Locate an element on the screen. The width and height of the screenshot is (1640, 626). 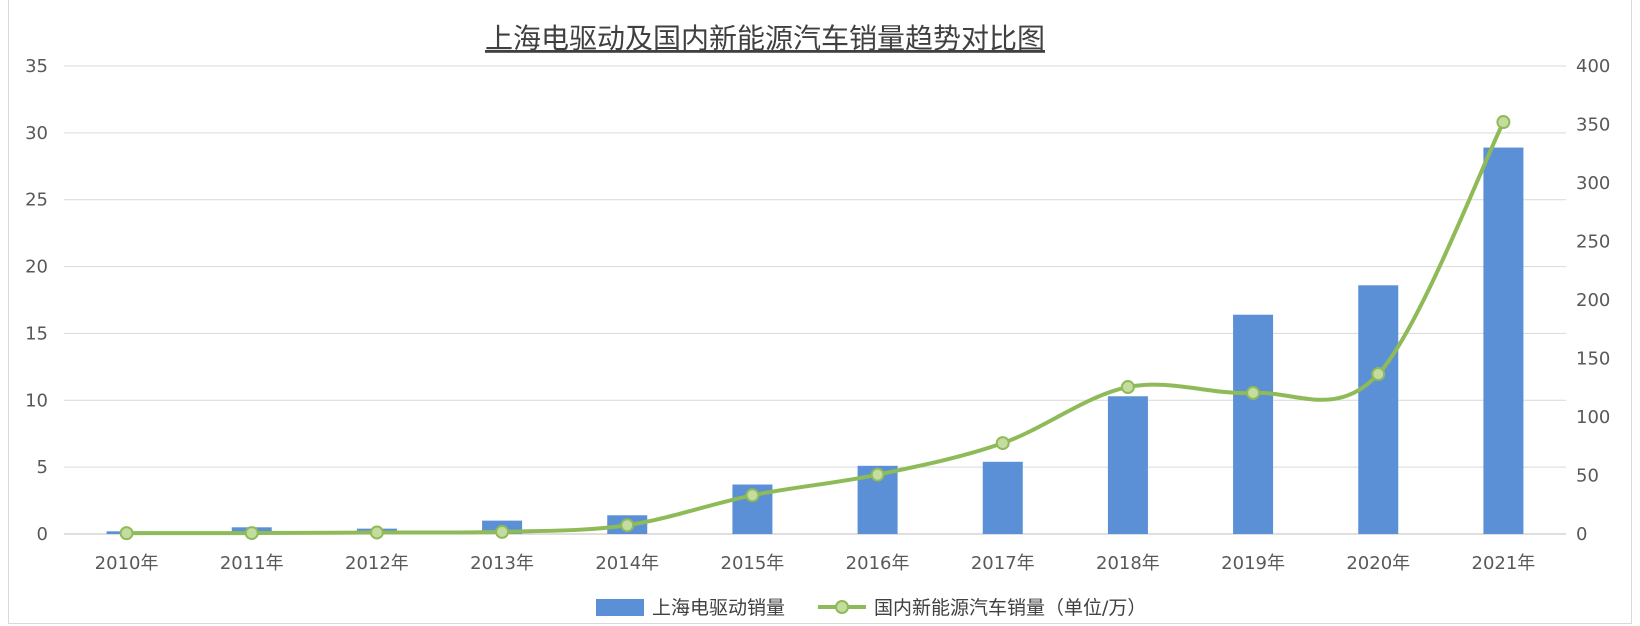
legend-swatch-marker is located at coordinates (842, 607).